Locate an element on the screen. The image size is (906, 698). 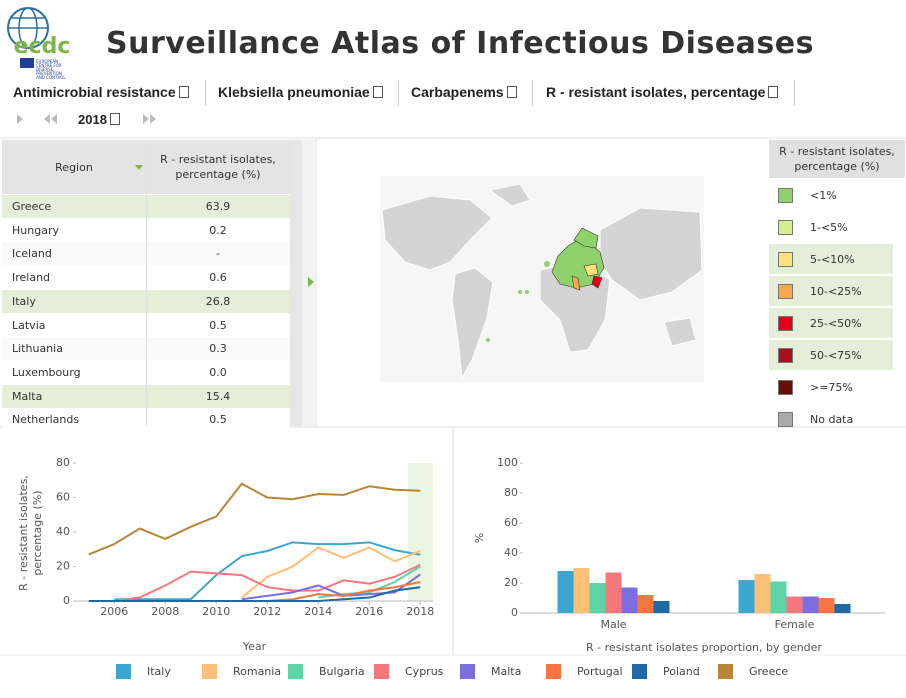
legend-label: 5-<10% is located at coordinates (832, 259).